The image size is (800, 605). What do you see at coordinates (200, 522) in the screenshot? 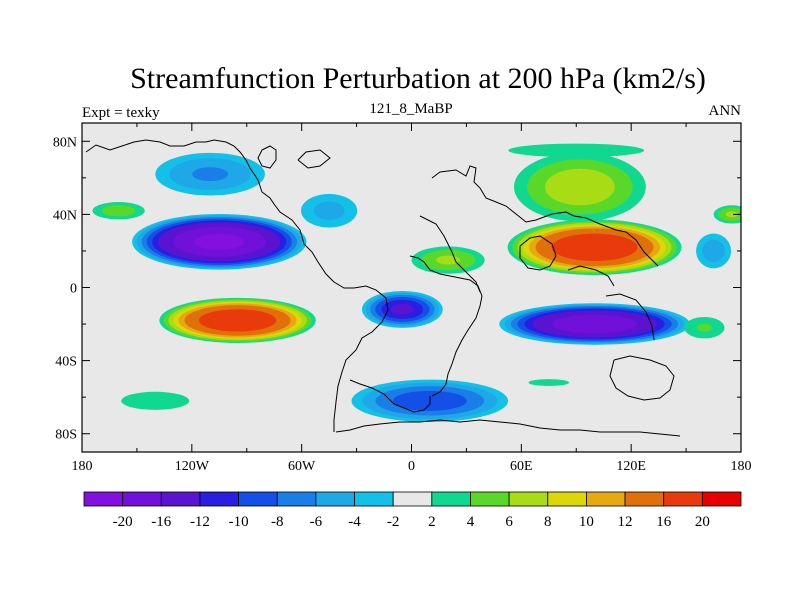
I see `colorbar-label: -12` at bounding box center [200, 522].